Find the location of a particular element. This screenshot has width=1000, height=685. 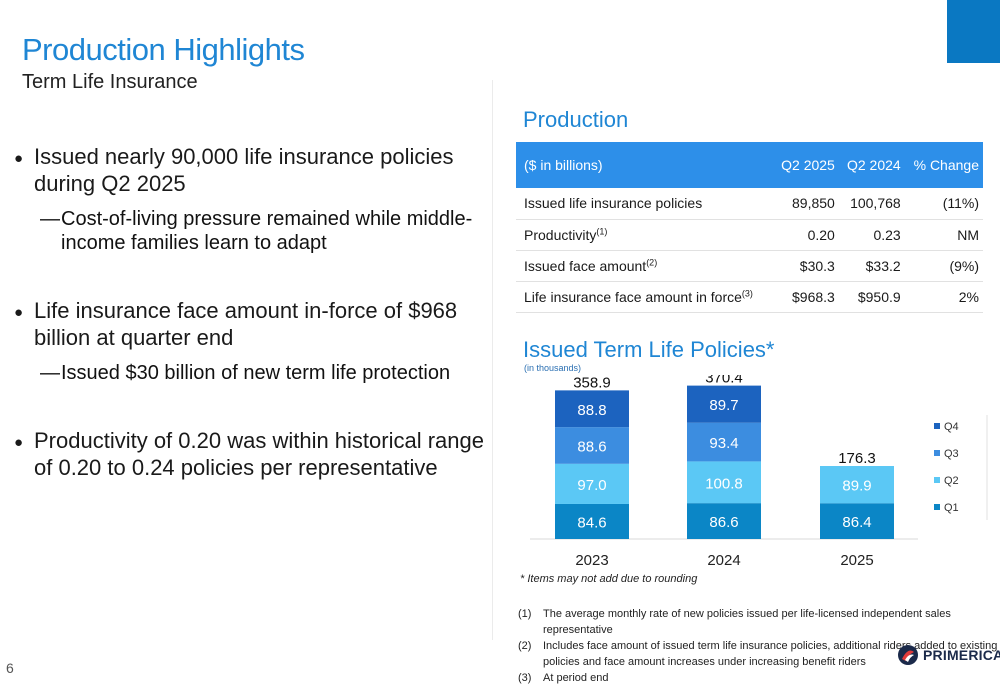

table-header-row: ($ in billions) Q2 2025 Q2 2024 % Change is located at coordinates (749, 165).